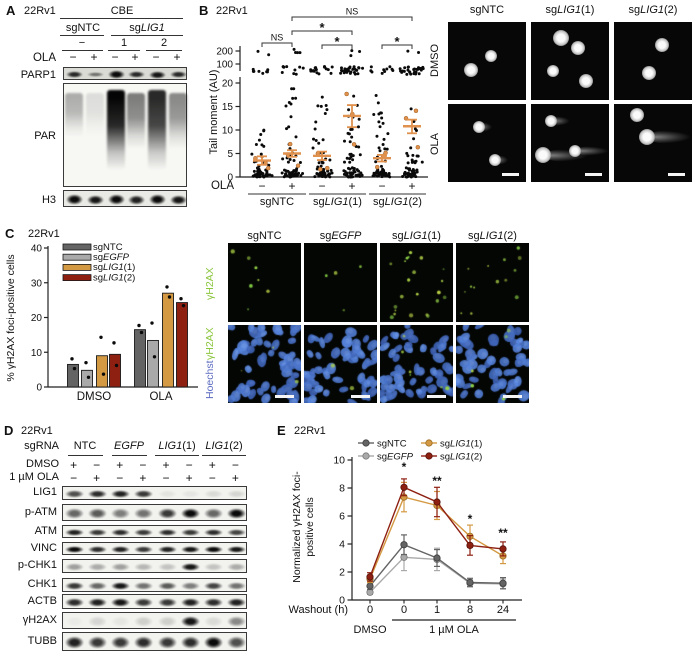  I want to click on x-tick-label: 1, so click(437, 610).